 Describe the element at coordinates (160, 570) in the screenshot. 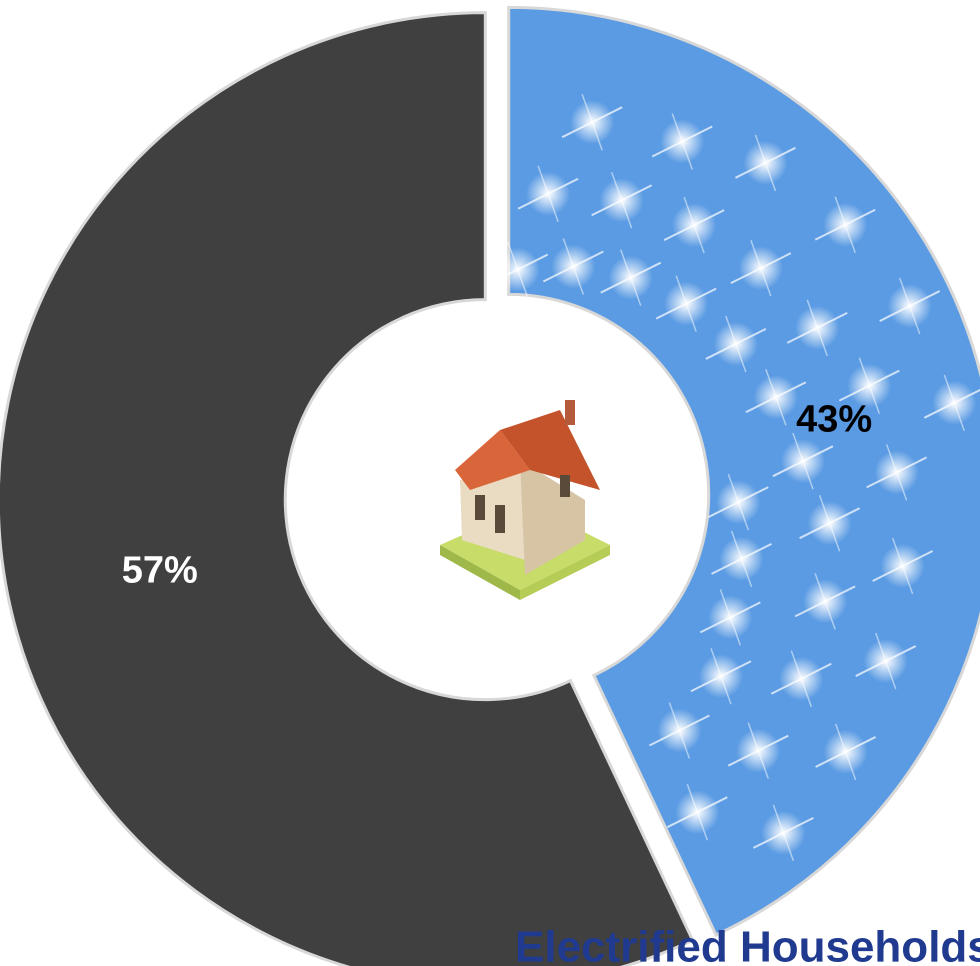

I see `data-label: 57%` at that location.